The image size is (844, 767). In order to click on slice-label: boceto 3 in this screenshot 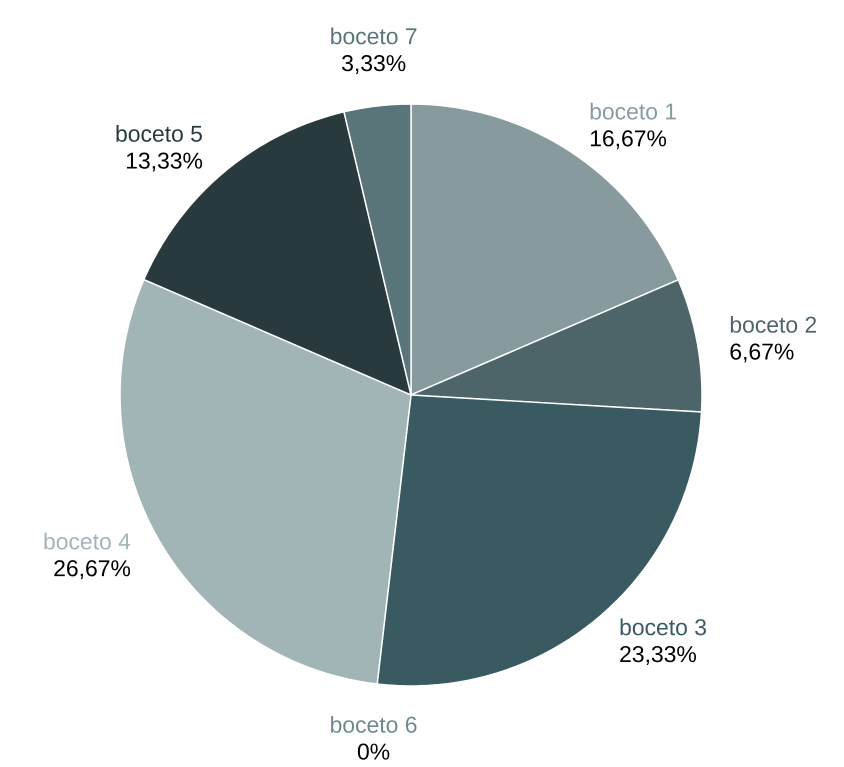, I will do `click(663, 627)`.